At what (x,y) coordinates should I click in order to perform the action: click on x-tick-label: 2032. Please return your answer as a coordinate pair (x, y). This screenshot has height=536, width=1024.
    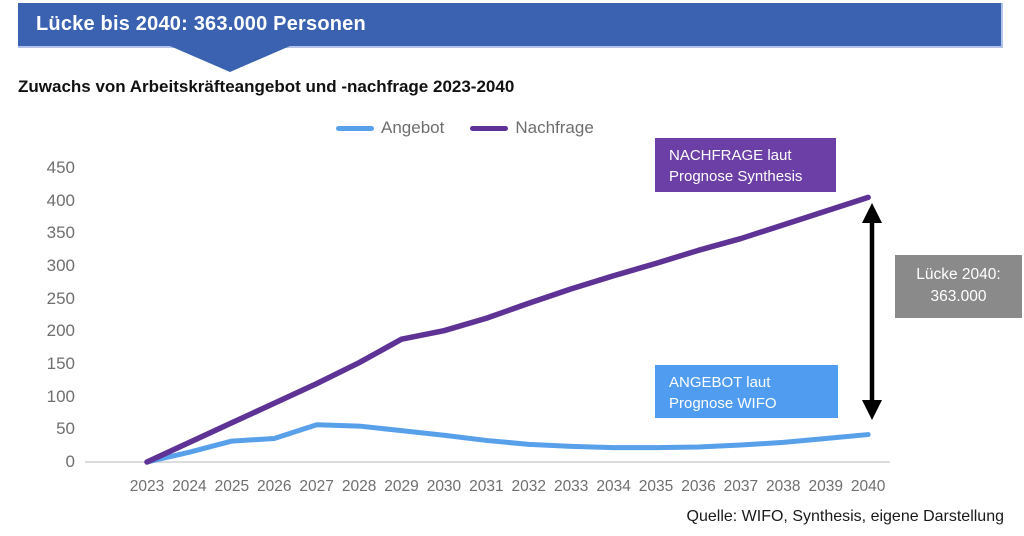
    Looking at the image, I should click on (529, 486).